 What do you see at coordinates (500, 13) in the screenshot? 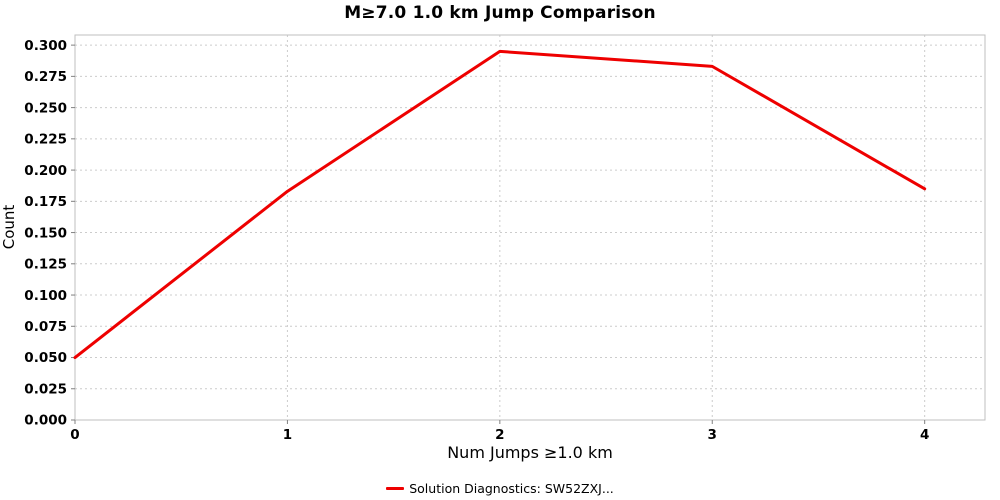
I see `chart-title: M≥7.0 1.0 km Jump Comparison` at bounding box center [500, 13].